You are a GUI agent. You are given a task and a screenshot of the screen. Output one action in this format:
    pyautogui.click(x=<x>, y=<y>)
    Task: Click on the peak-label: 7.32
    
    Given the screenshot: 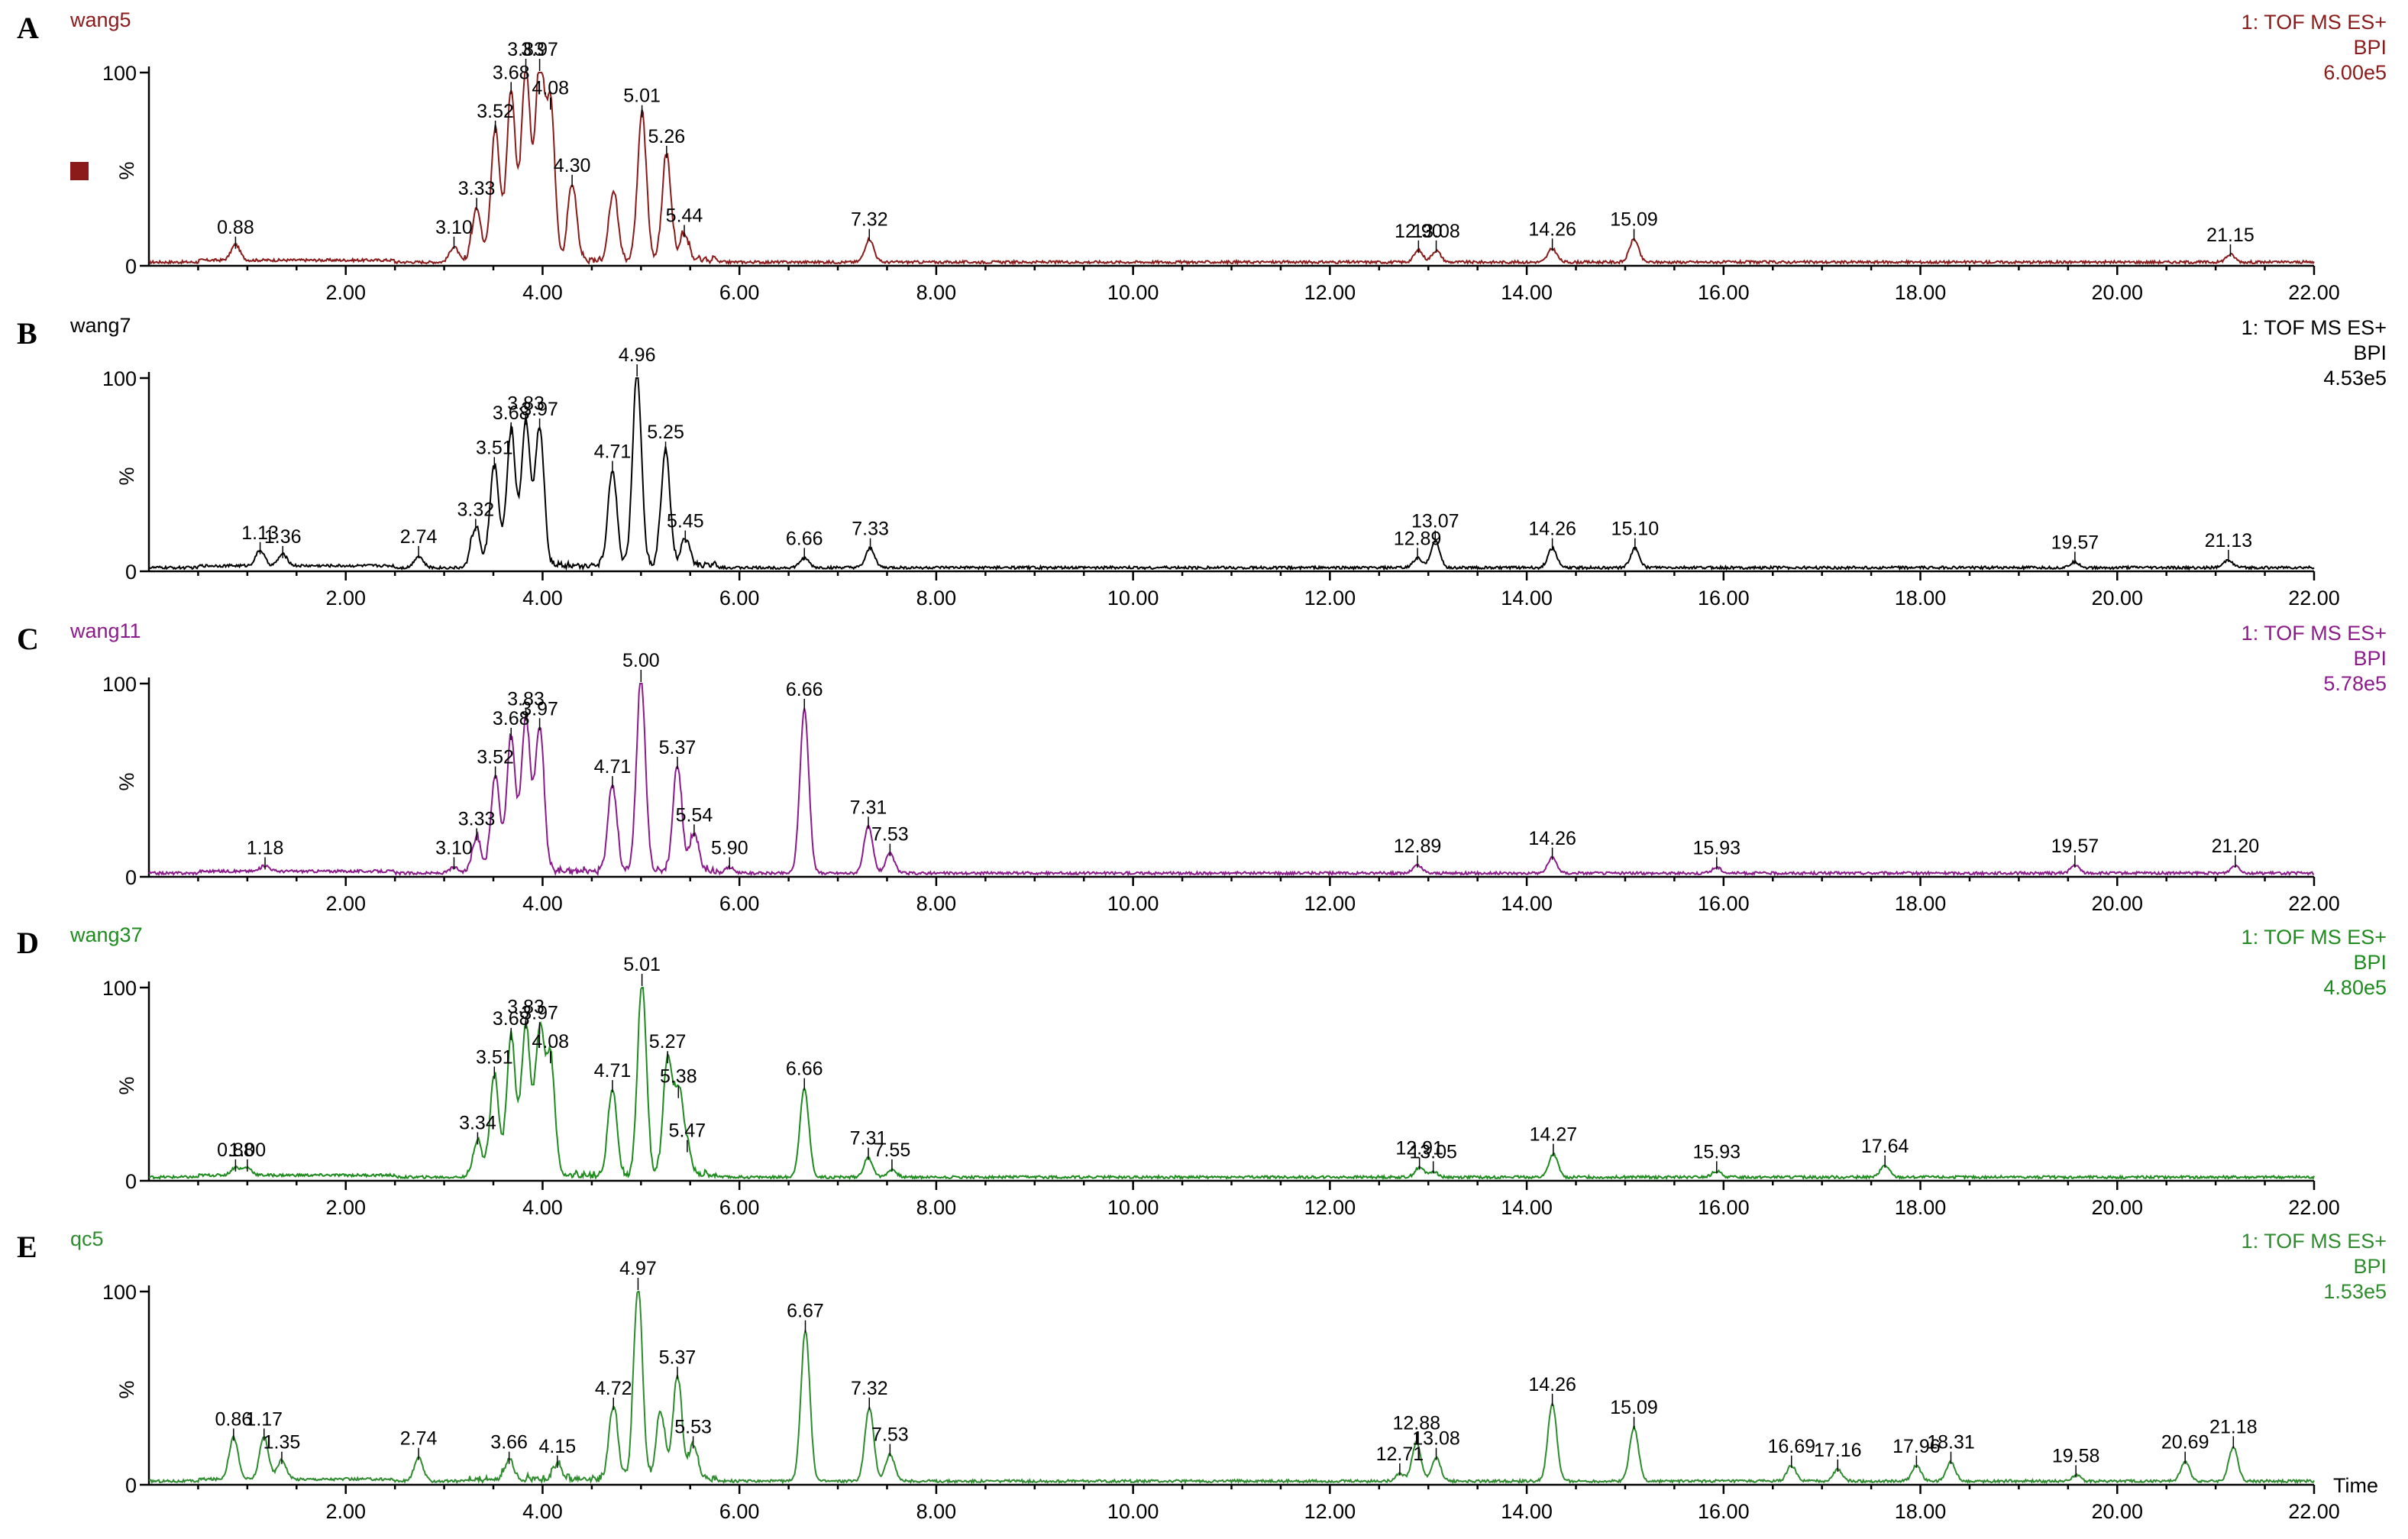 What is the action you would take?
    pyautogui.click(x=869, y=1388)
    